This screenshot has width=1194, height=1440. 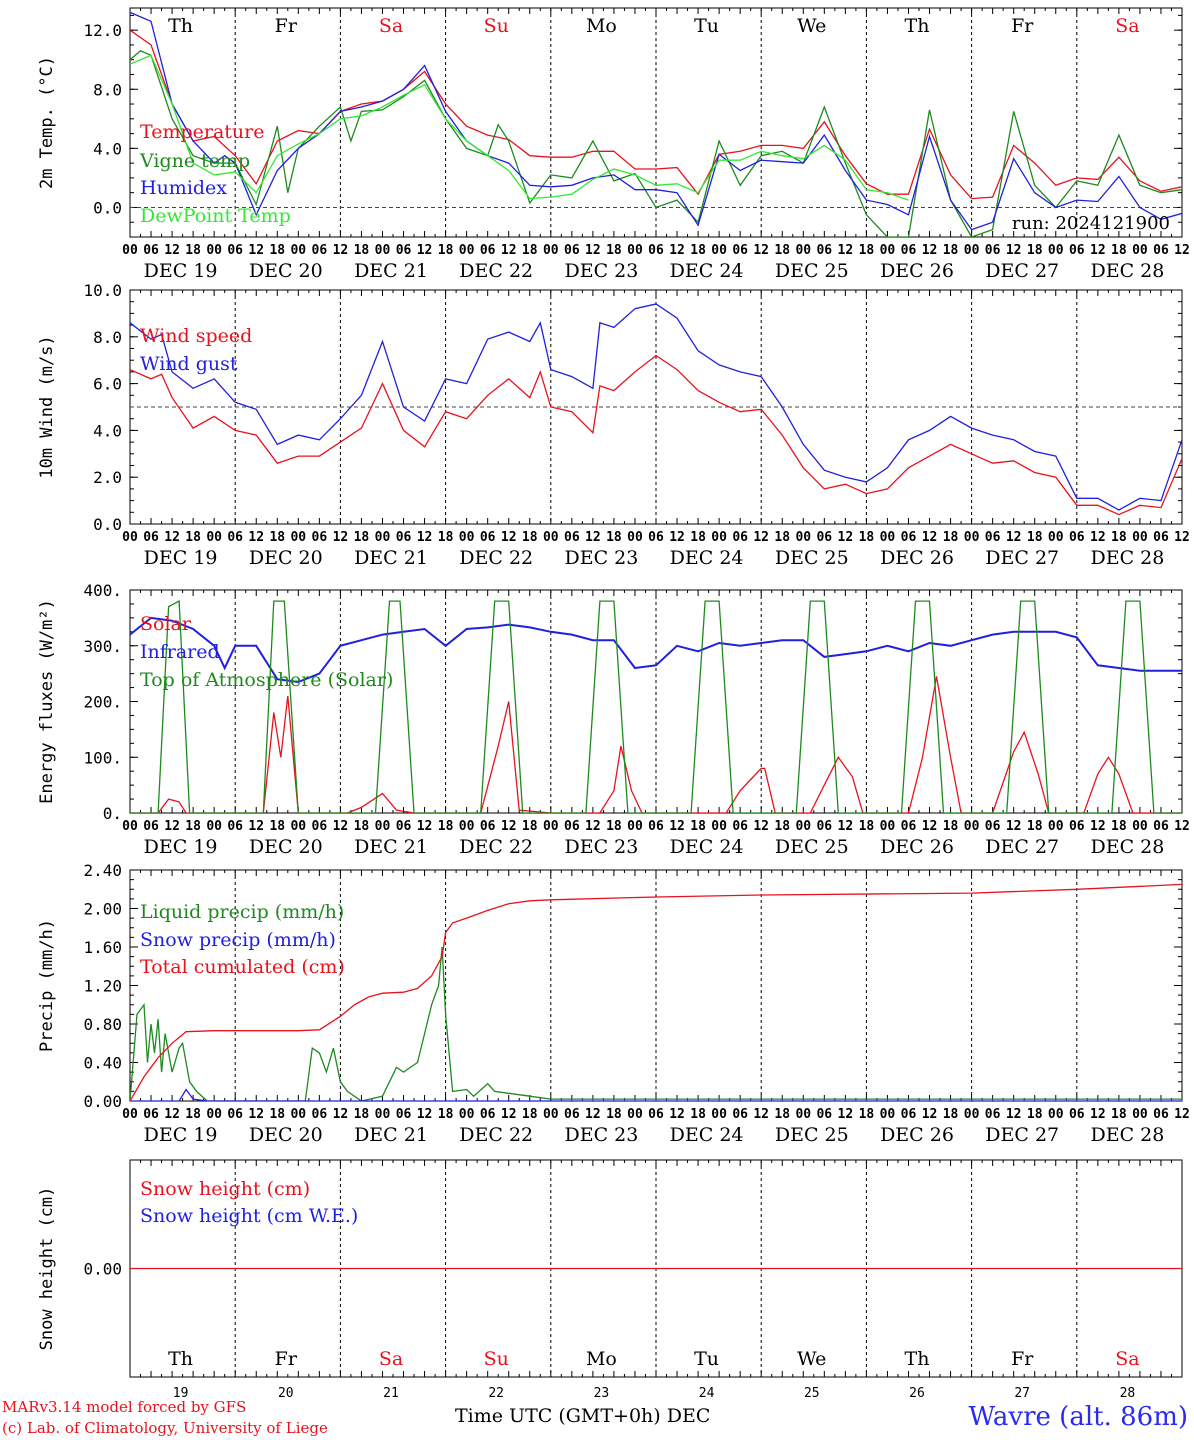 I want to click on weekday-label: Tu, so click(x=706, y=1359).